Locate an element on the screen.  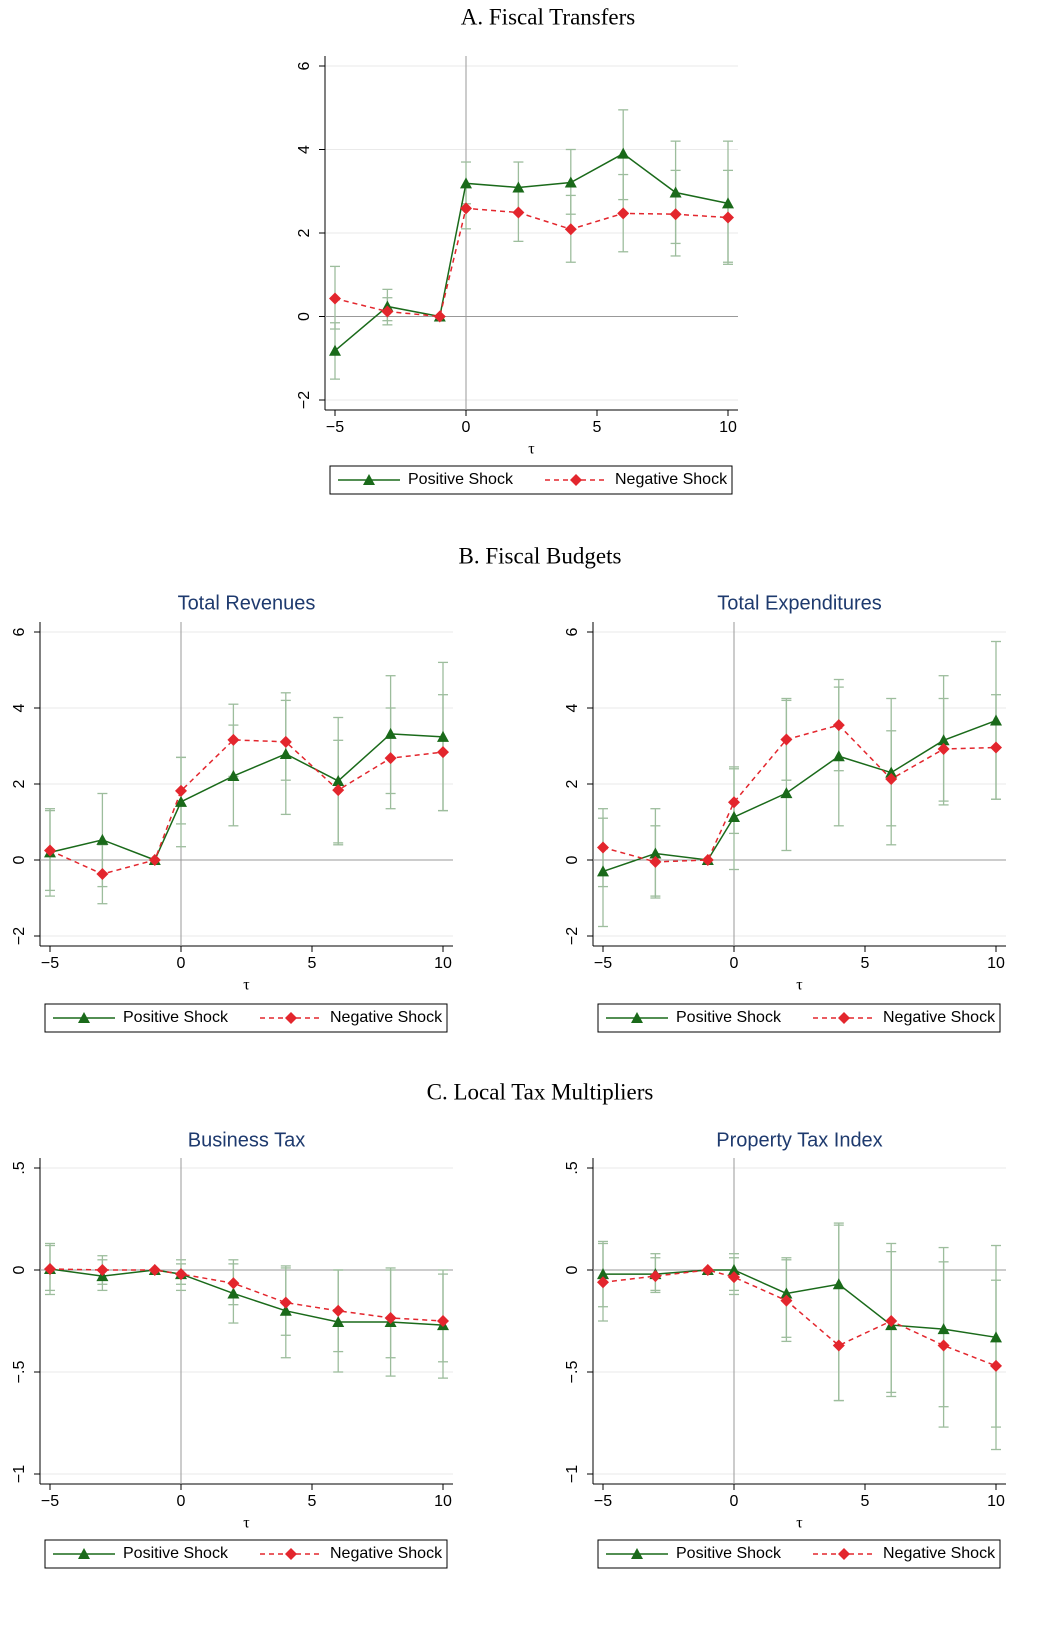
chart-title: Total Revenues is located at coordinates (247, 603).